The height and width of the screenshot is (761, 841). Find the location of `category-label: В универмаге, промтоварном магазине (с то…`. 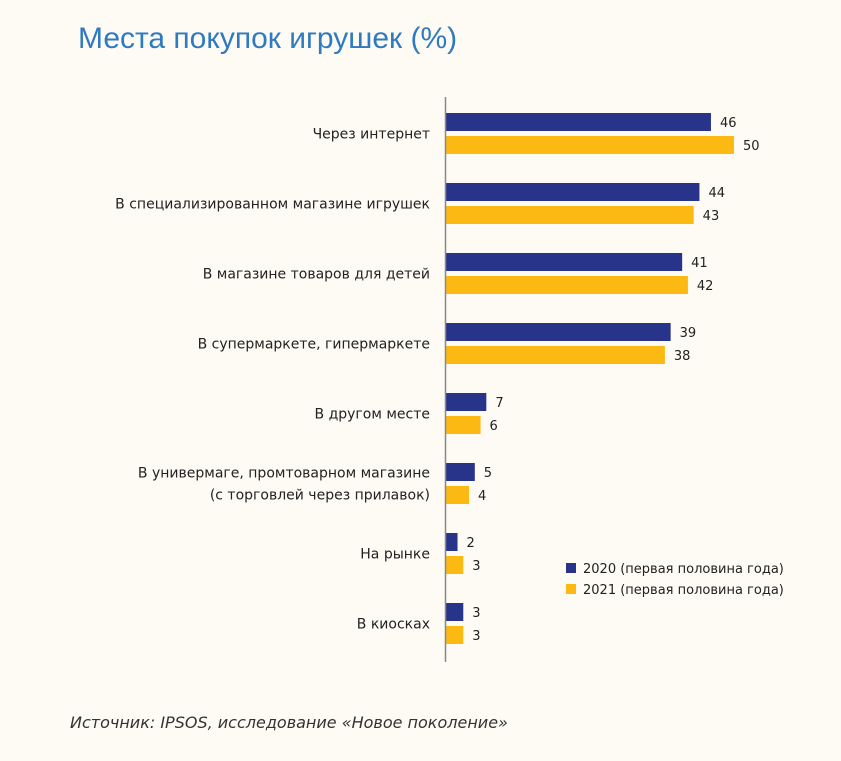

category-label: В универмаге, промтоварном магазине (с то… is located at coordinates (284, 485).